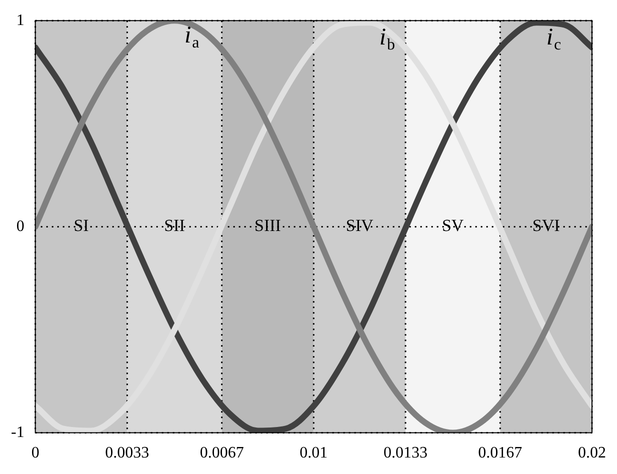 This screenshot has width=617, height=474. I want to click on x-tick-label: 0, so click(35, 453).